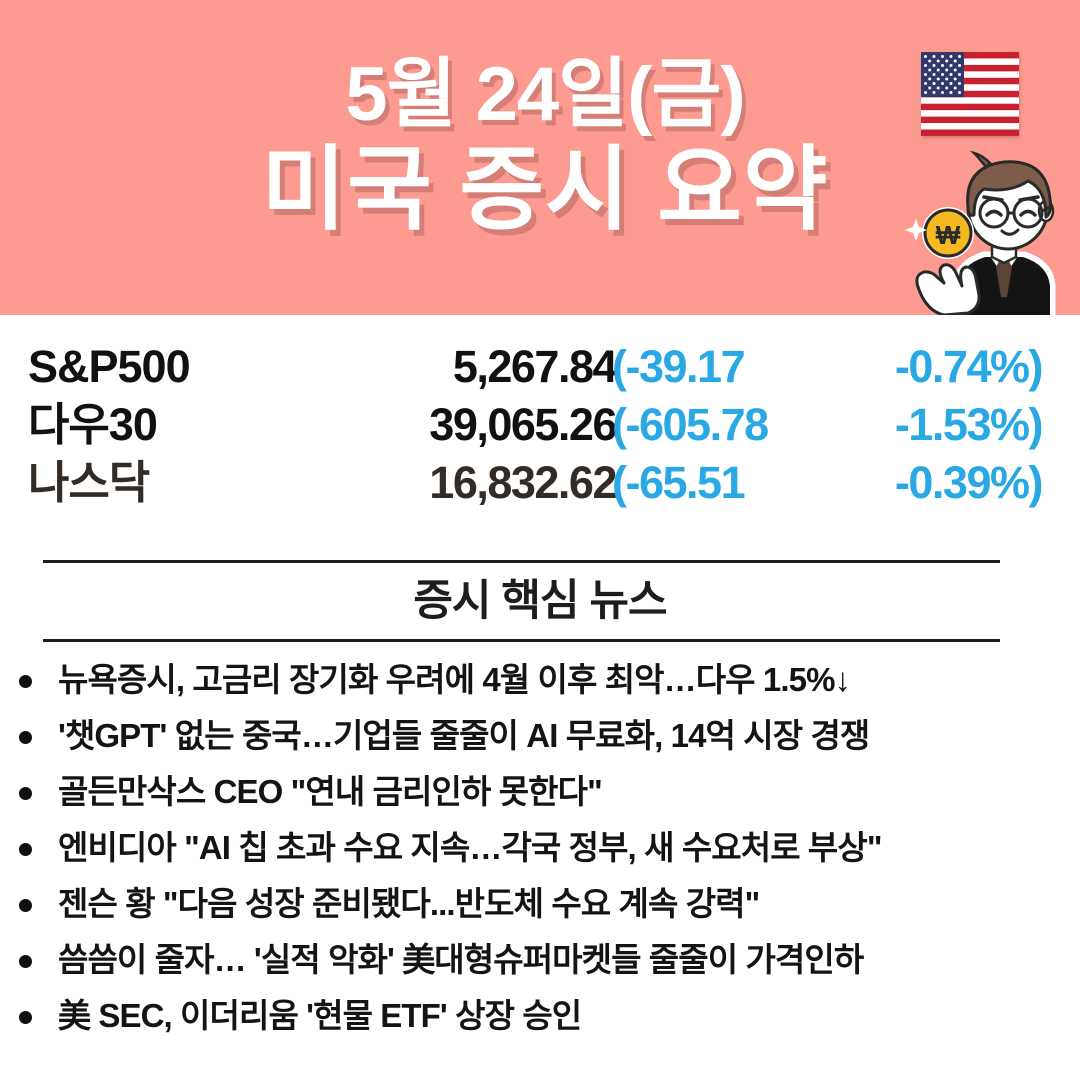 The width and height of the screenshot is (1080, 1080). I want to click on news-headline: 엔비디아 "AI 칩 초과 수요 지속…각국 정부, 새 수요처로 부상", so click(470, 847).